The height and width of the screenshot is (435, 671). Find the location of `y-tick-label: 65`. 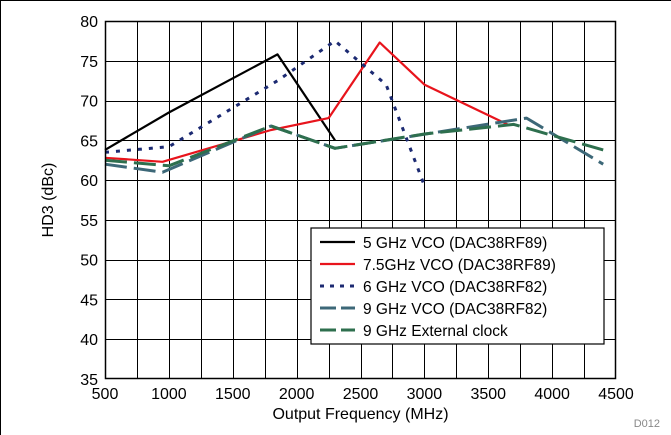

y-tick-label: 65 is located at coordinates (89, 141).